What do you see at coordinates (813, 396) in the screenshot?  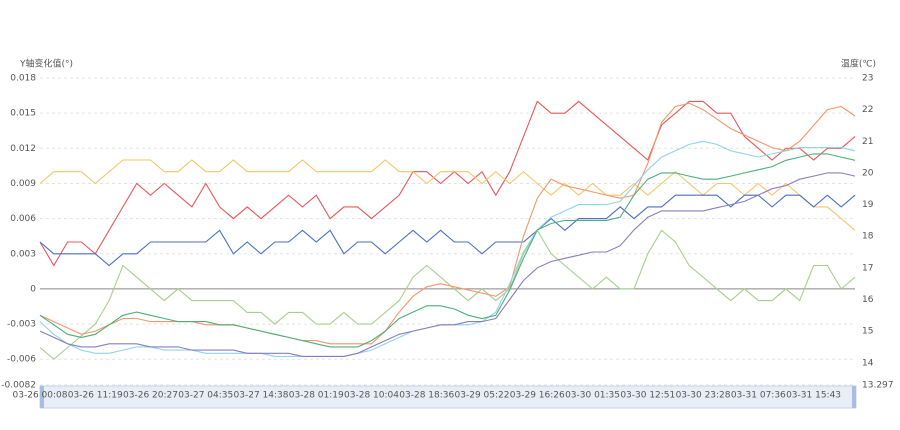 I see `x-tick-label: 03-31 15:43` at bounding box center [813, 396].